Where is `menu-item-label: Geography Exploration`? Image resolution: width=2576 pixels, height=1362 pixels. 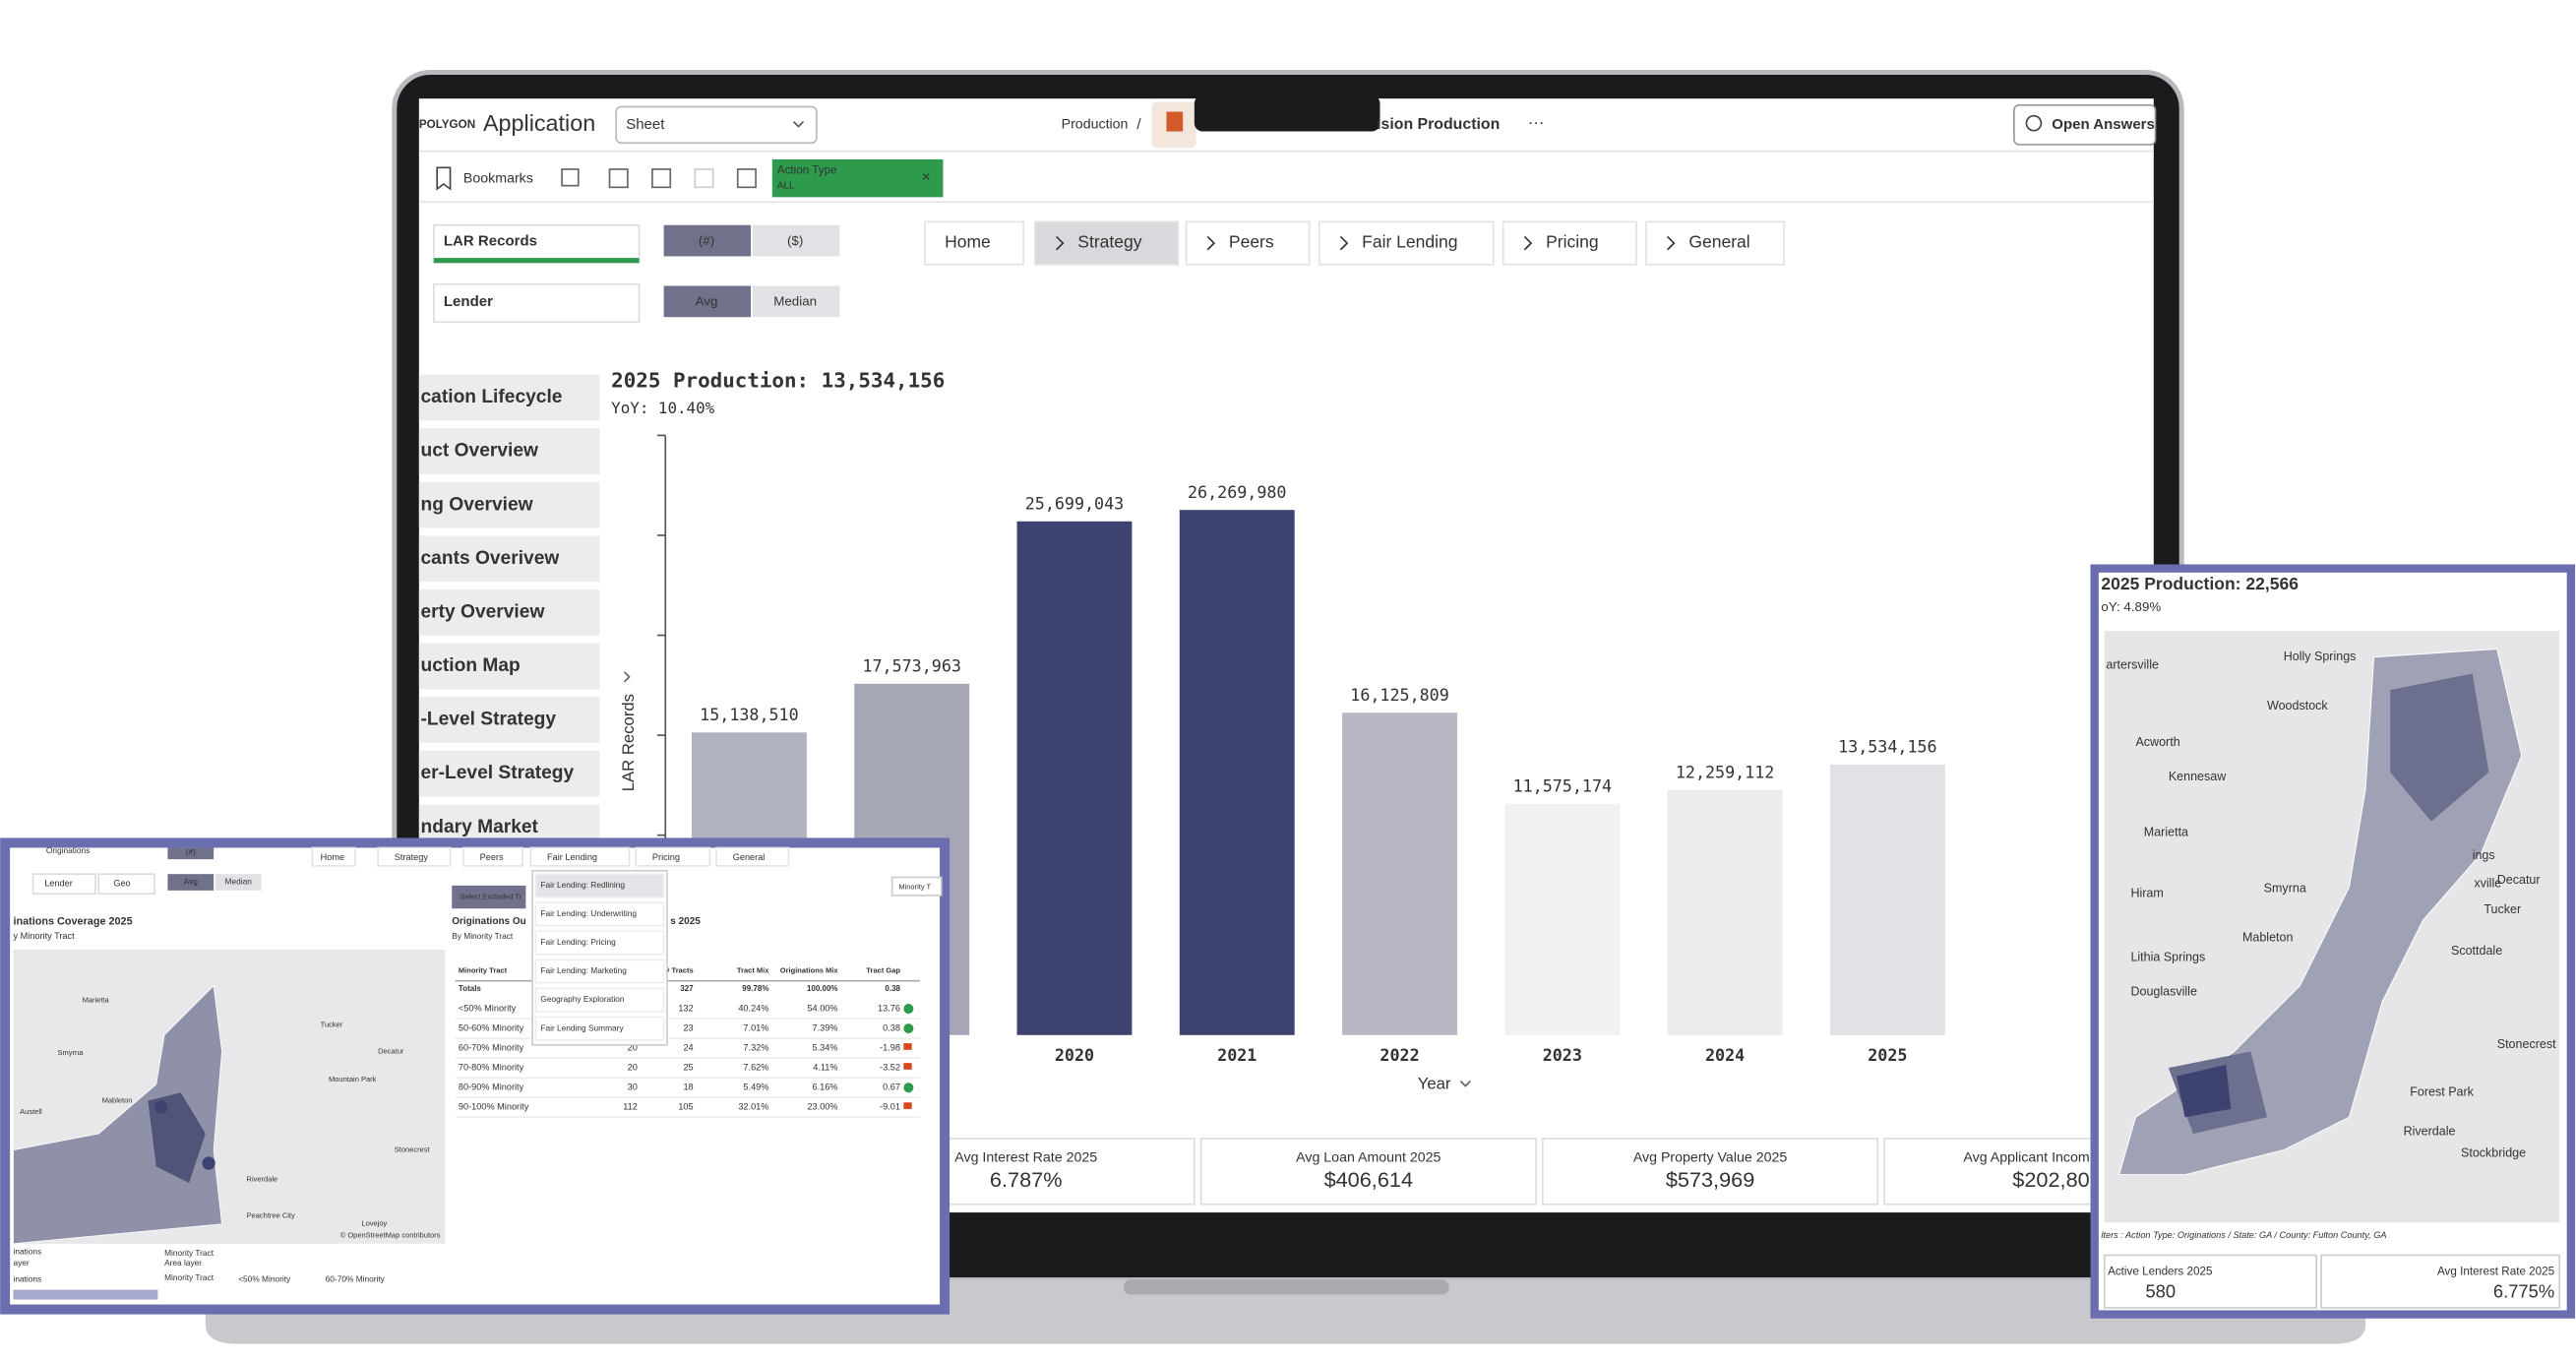 menu-item-label: Geography Exploration is located at coordinates (582, 999).